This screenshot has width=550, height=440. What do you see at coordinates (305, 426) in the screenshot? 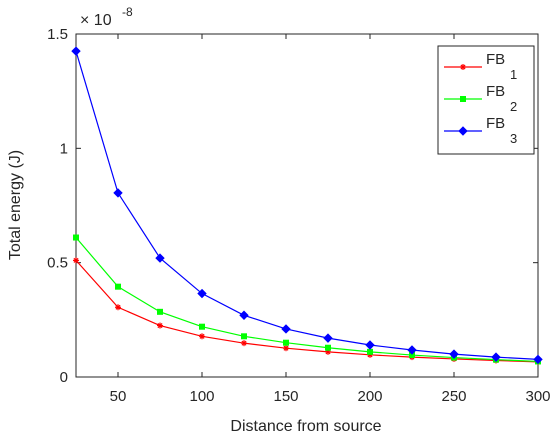
I see `x-axis-label: Distance from source` at bounding box center [305, 426].